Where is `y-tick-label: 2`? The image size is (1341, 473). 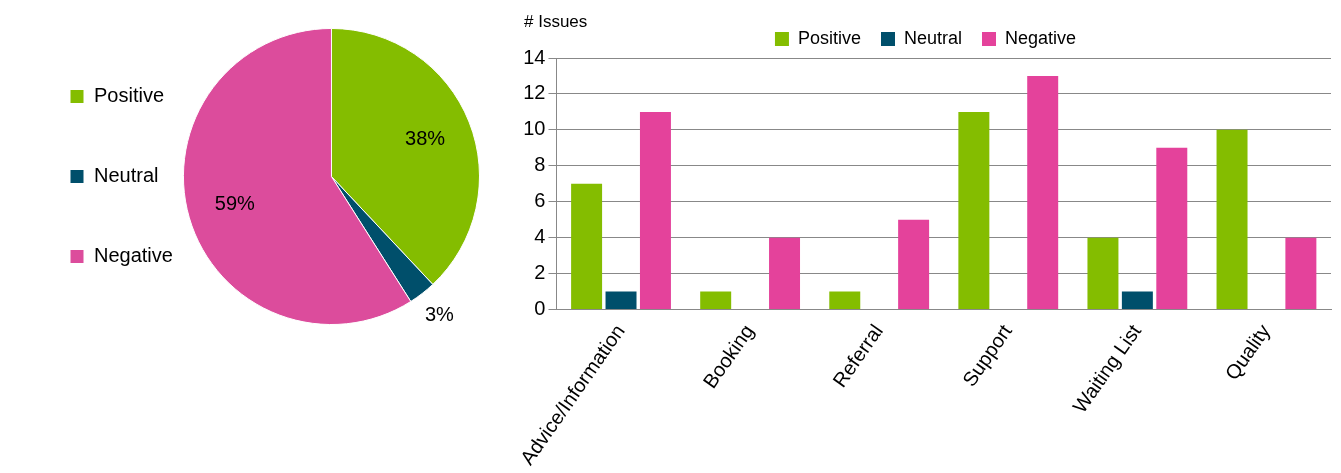
y-tick-label: 2 is located at coordinates (540, 272).